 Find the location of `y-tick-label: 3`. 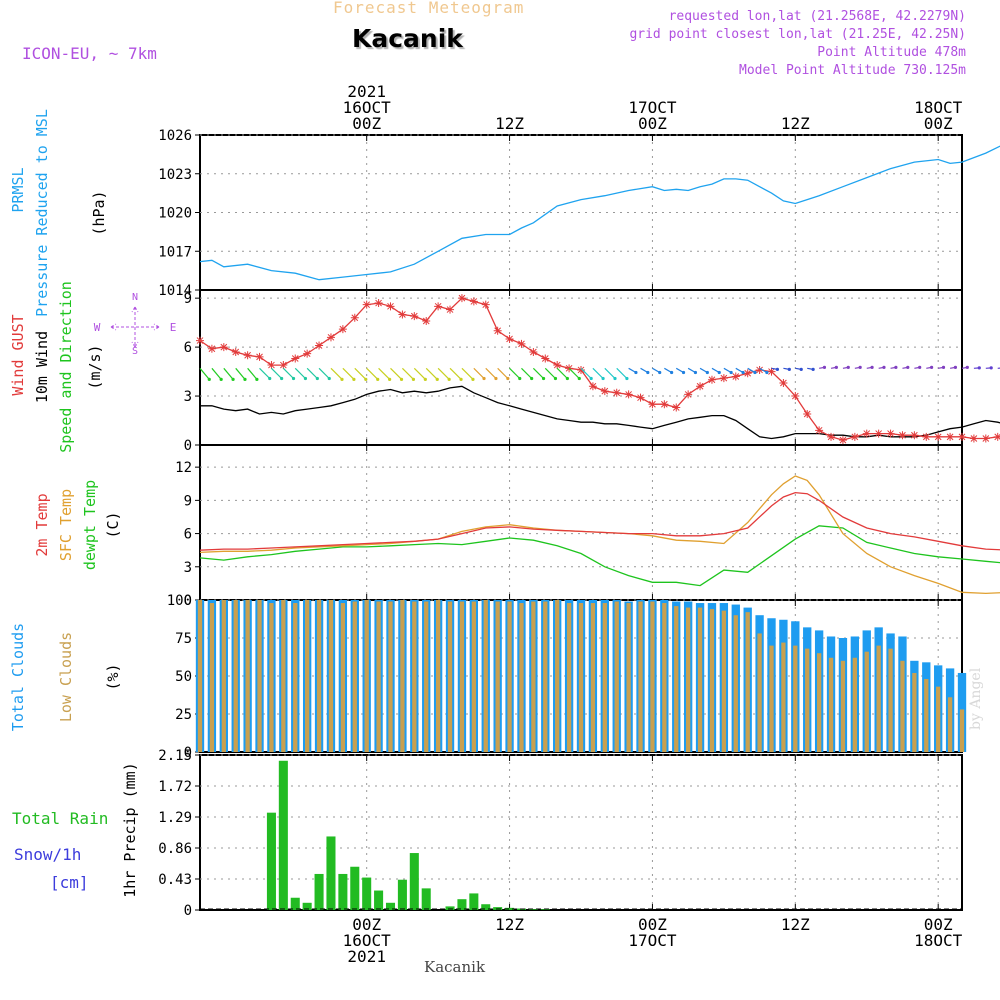

y-tick-label: 3 is located at coordinates (188, 568).